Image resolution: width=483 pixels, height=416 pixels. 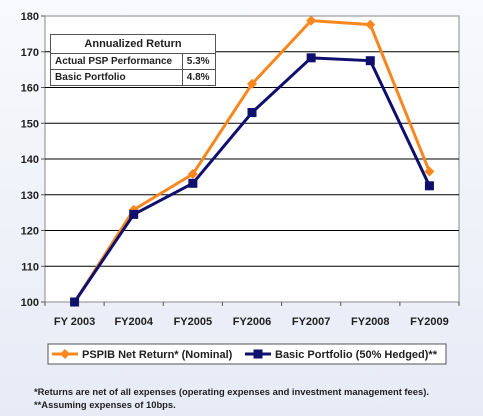 What do you see at coordinates (157, 355) in the screenshot?
I see `legend-label: PSPIB Net Return* (Nominal)` at bounding box center [157, 355].